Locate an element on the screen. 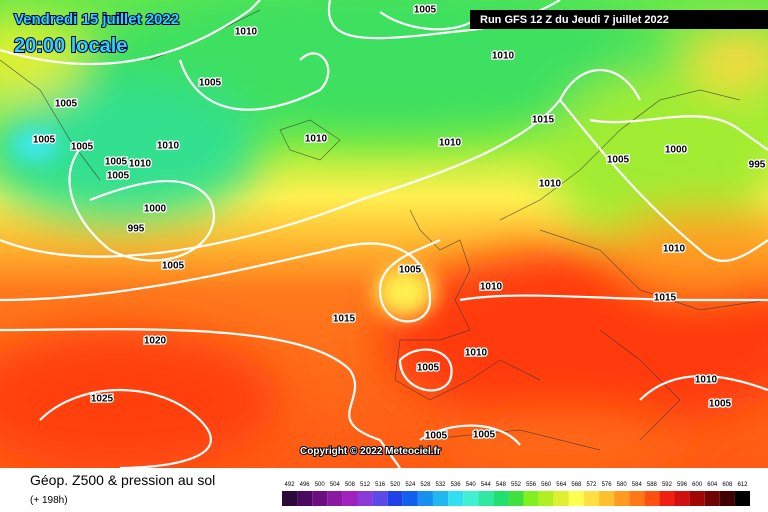 Image resolution: width=768 pixels, height=512 pixels. colorbar-label: 584 is located at coordinates (637, 485).